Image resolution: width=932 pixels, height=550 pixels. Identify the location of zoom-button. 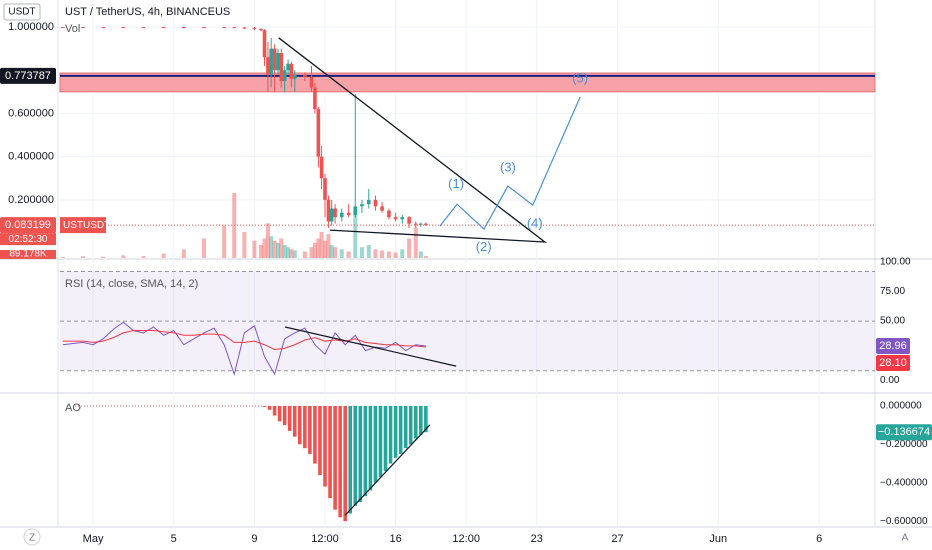
(32, 537).